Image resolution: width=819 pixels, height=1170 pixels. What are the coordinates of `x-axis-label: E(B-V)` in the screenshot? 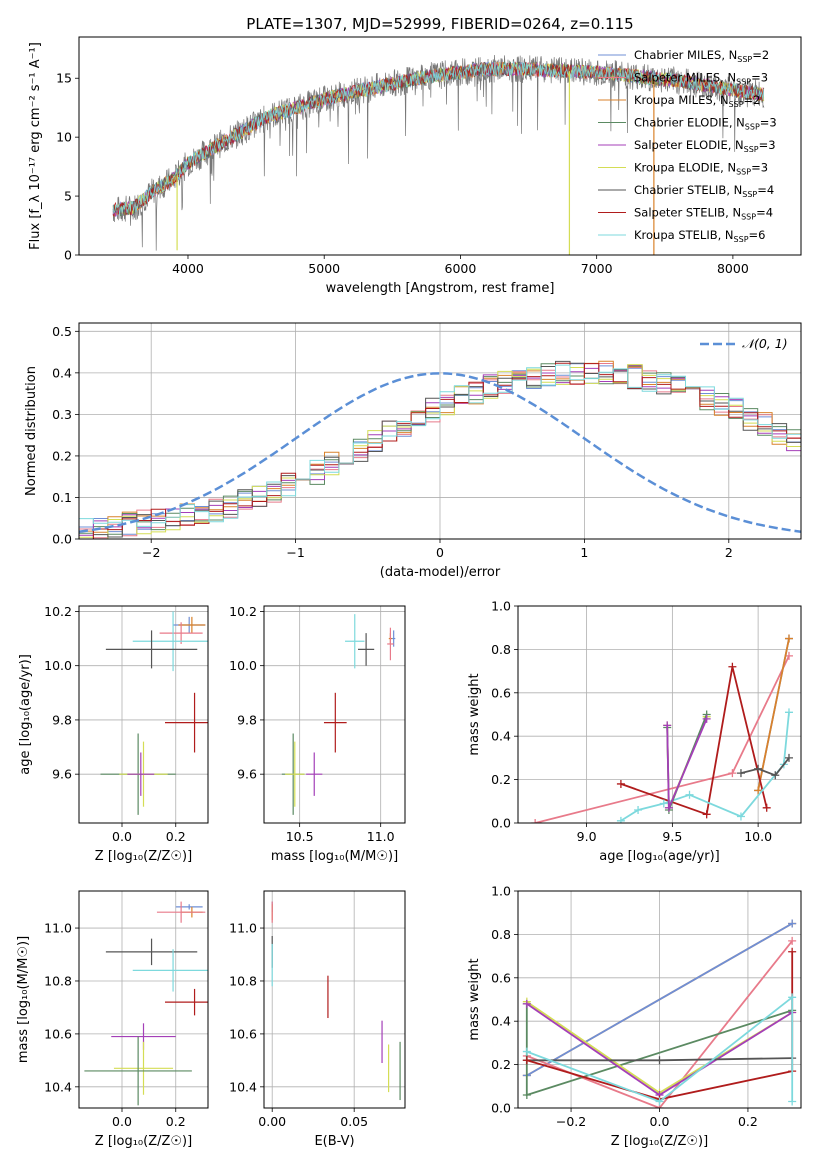 It's located at (334, 1141).